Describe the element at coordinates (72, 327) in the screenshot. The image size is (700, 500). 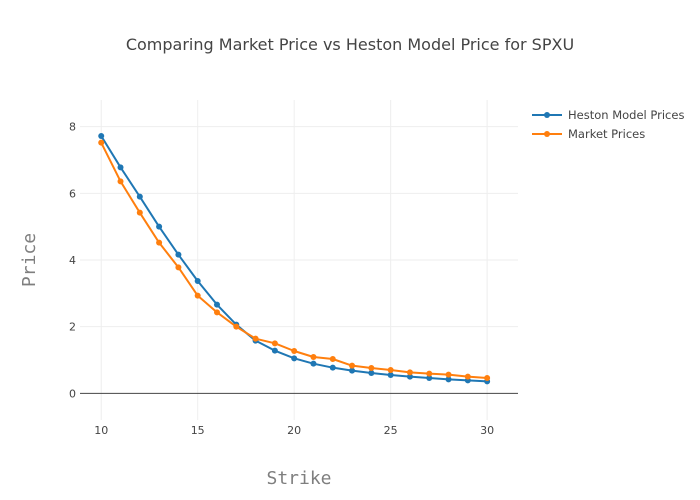
I see `y-tick-label: 2` at that location.